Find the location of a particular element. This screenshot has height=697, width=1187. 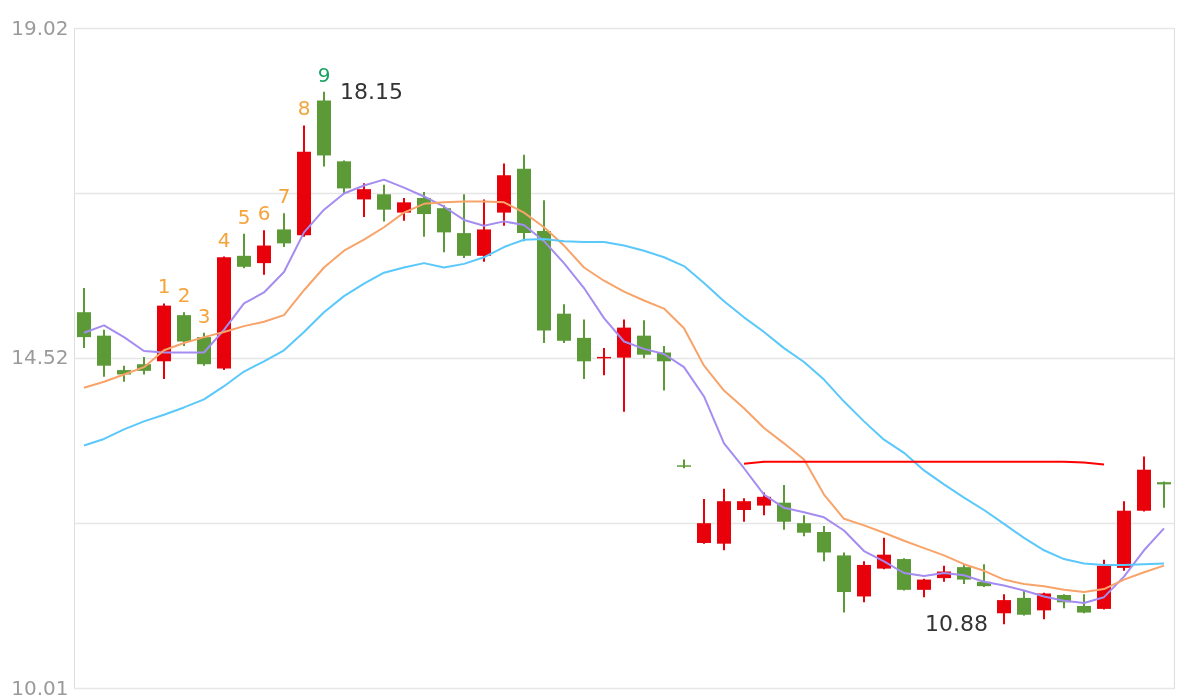

text: 8 is located at coordinates (304, 108).